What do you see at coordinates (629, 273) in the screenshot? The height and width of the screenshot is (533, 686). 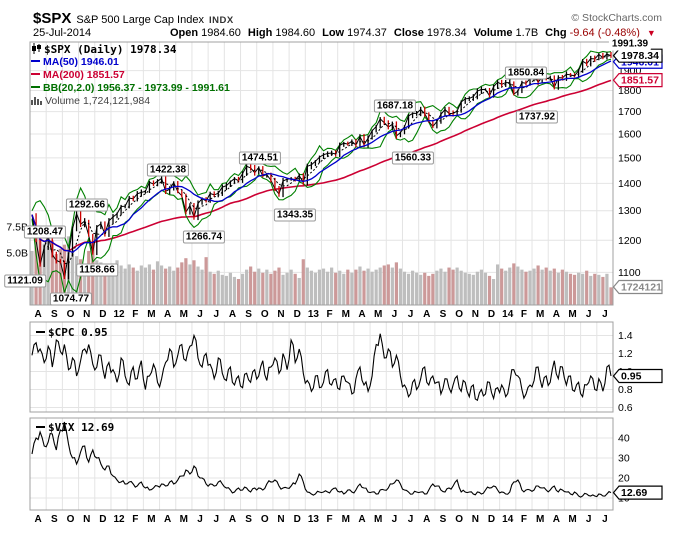 I see `axis-tick-label: 1100` at bounding box center [629, 273].